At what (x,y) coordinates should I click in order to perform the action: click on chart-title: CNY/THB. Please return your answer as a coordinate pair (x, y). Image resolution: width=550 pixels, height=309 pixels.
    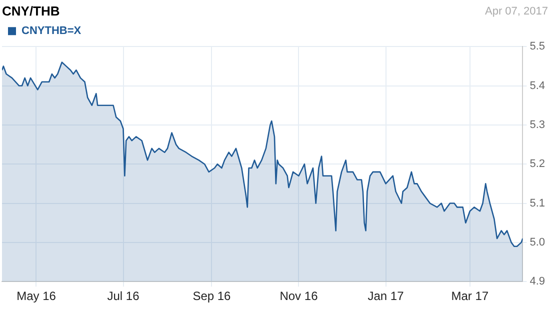
    Looking at the image, I should click on (31, 10).